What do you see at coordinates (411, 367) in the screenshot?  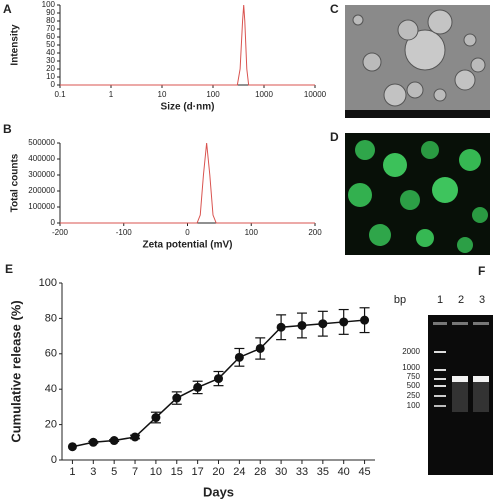 I see `marker-label: 1000` at bounding box center [411, 367].